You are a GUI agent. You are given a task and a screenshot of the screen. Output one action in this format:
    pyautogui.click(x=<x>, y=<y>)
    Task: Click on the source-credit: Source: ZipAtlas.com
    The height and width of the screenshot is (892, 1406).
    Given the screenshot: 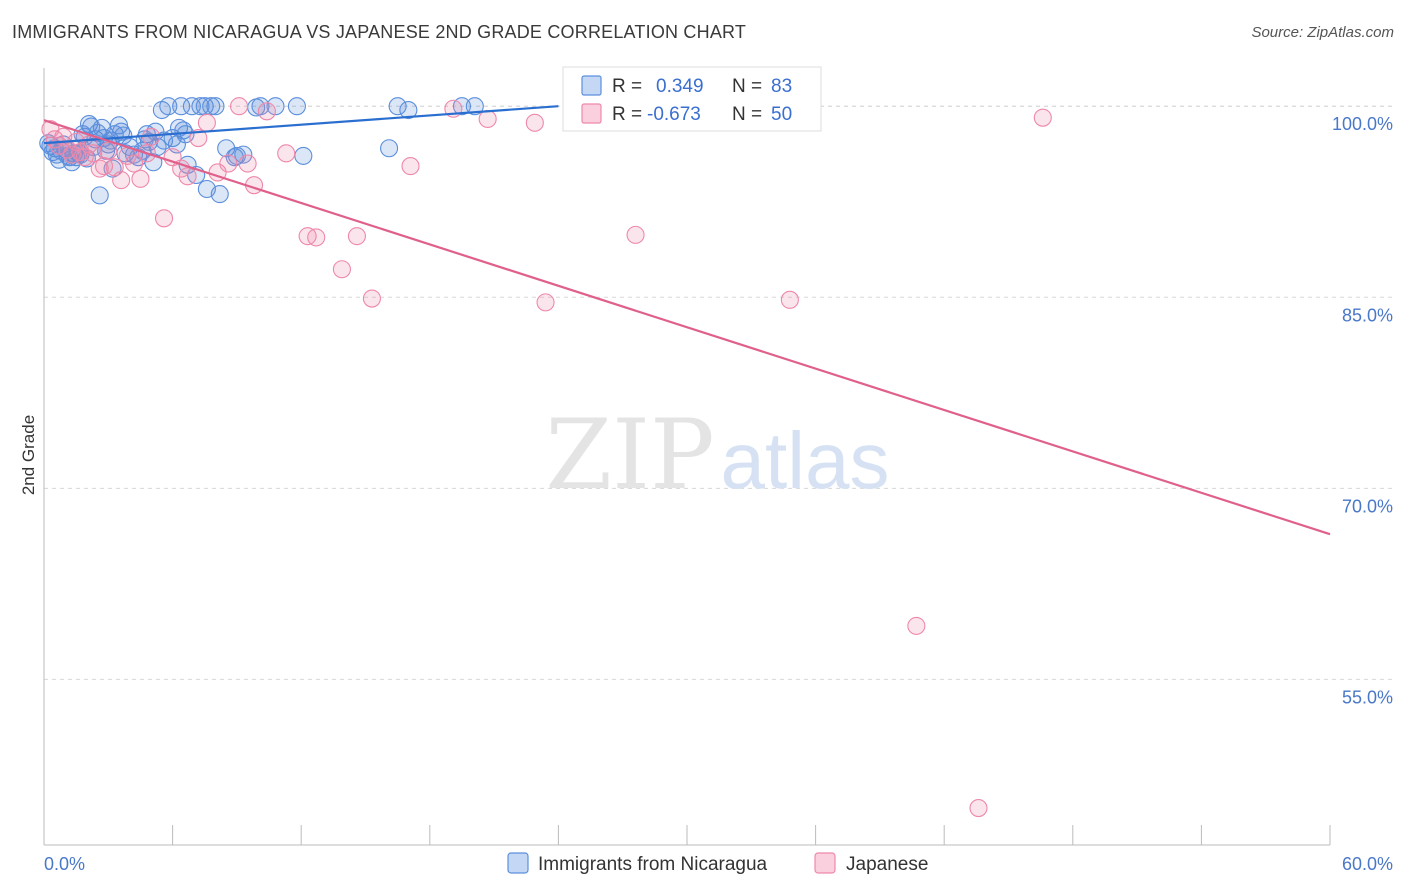 What is the action you would take?
    pyautogui.click(x=1322, y=32)
    